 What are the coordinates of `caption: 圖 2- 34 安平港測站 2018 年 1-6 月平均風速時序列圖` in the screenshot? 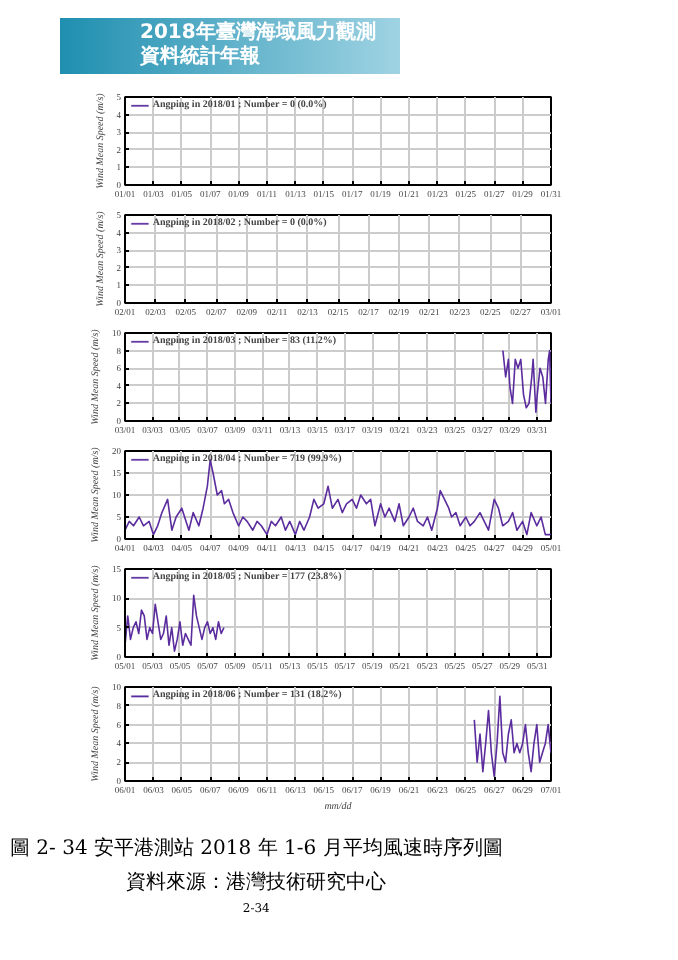 It's located at (256, 848).